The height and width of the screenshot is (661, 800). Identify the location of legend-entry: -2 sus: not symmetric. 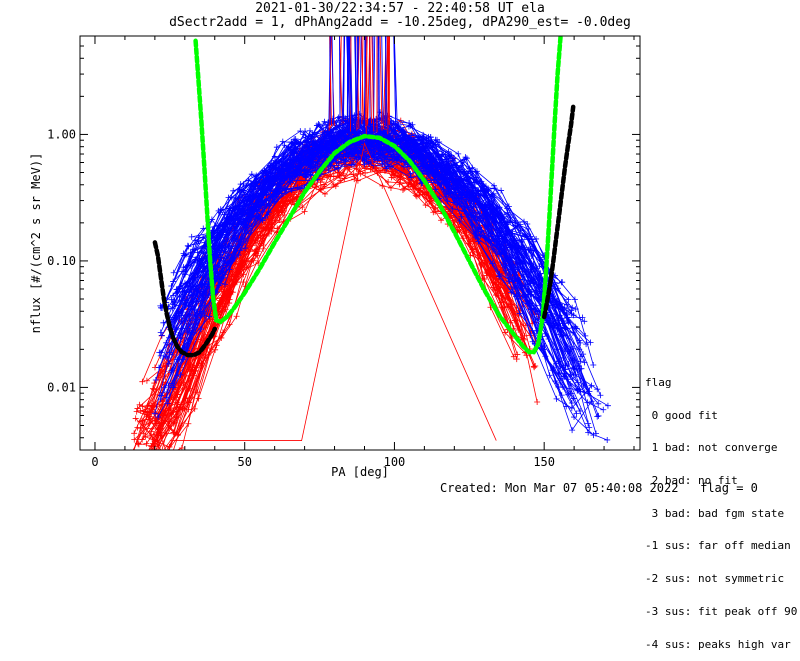
(721, 579).